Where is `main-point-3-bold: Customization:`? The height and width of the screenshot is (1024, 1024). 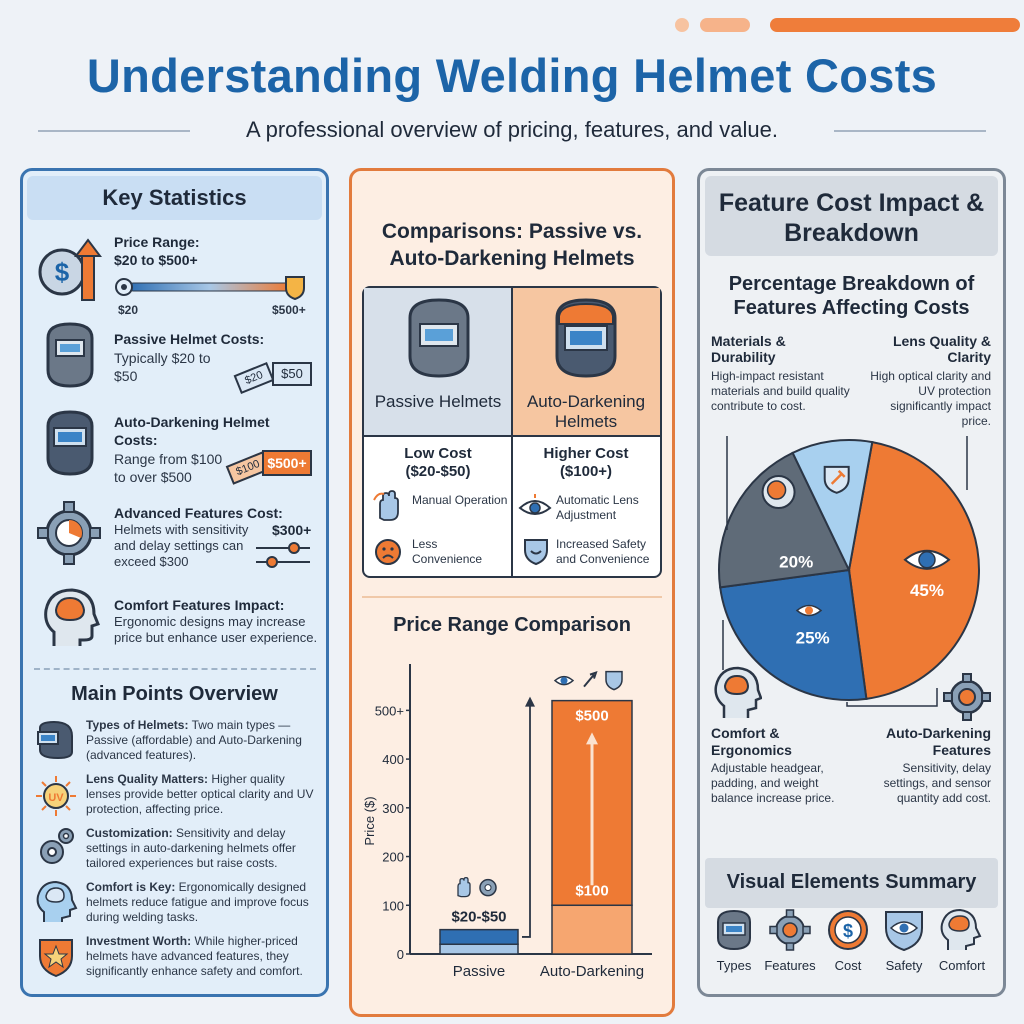 main-point-3-bold: Customization: is located at coordinates (129, 833).